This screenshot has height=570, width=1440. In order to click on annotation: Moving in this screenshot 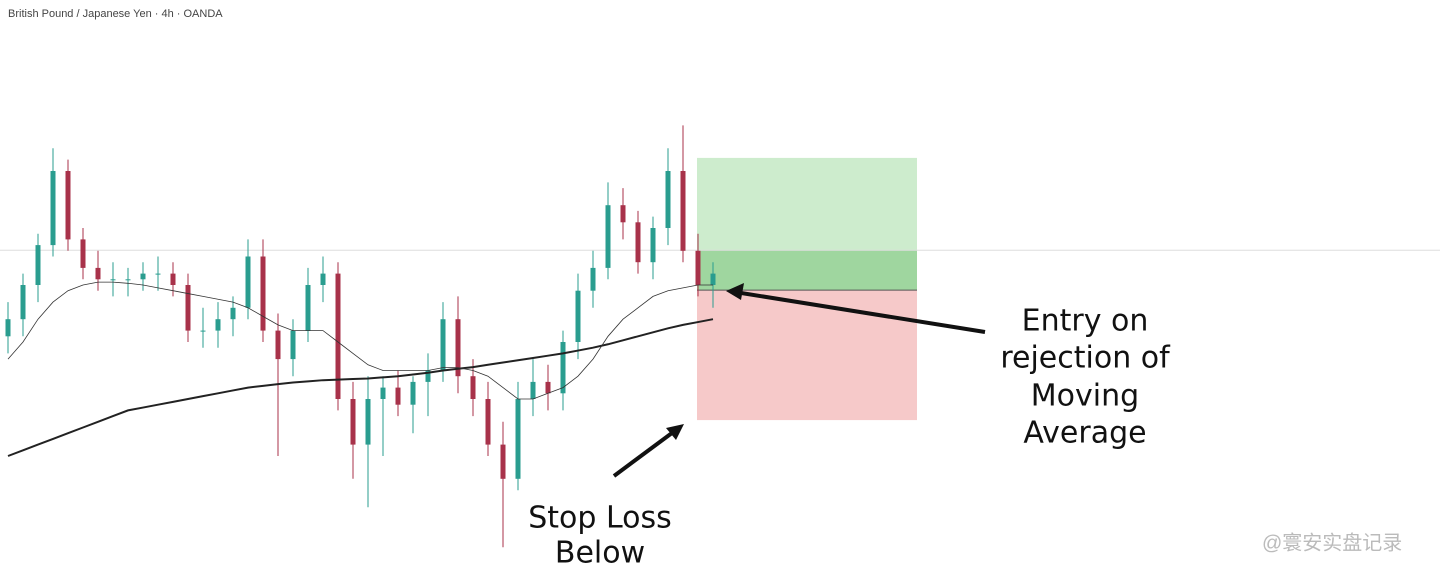, I will do `click(1085, 396)`.